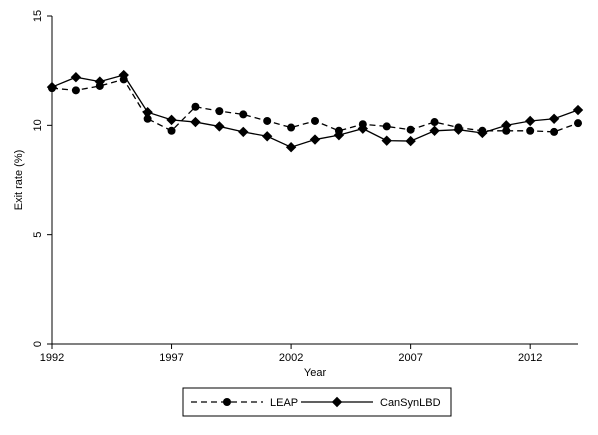  I want to click on y-axis-title: Exit rate (%), so click(19, 180).